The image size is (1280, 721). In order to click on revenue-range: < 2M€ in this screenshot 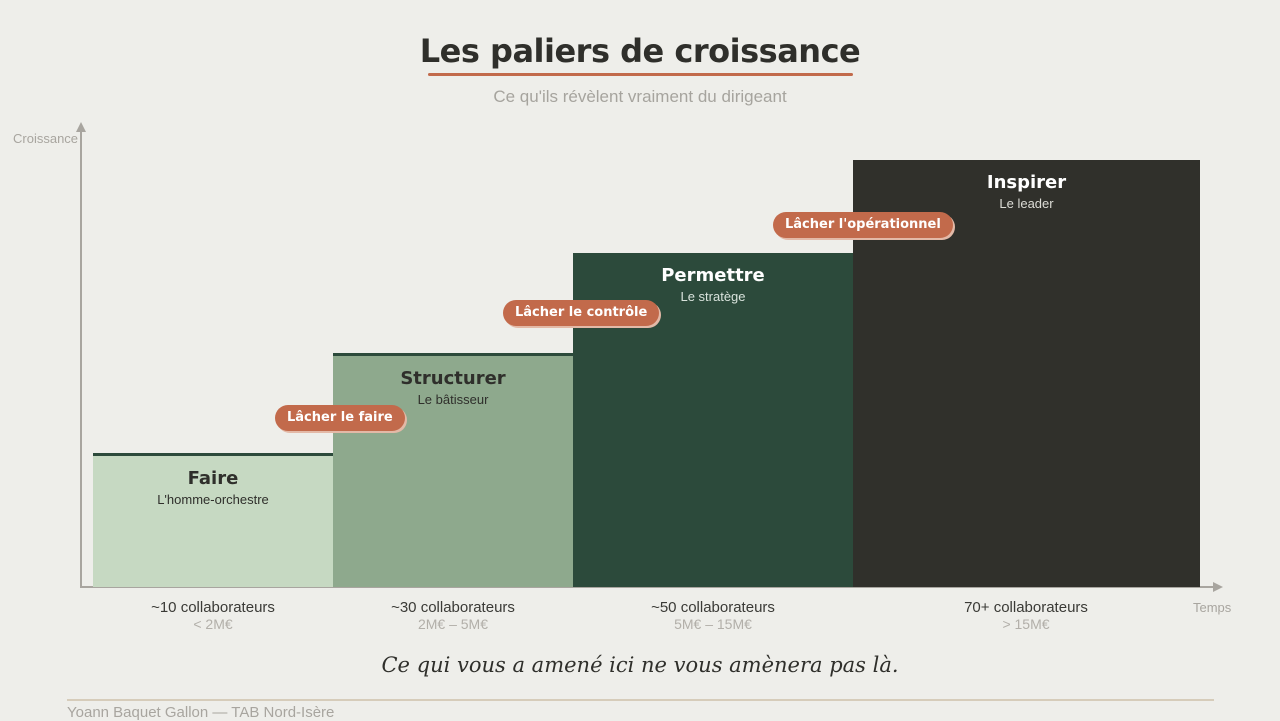, I will do `click(213, 624)`.